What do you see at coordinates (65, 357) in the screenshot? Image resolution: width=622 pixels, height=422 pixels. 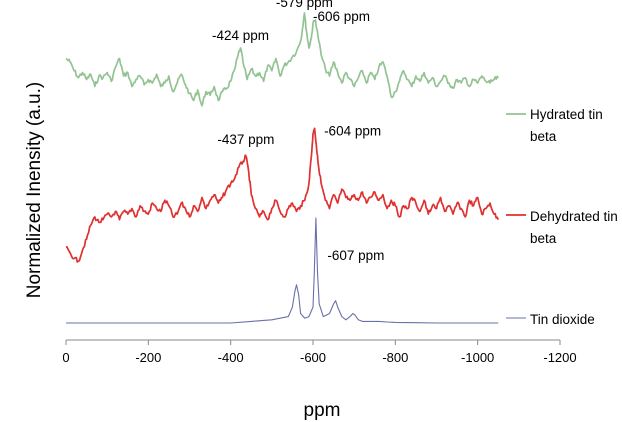 I see `x-tick-label: 0` at bounding box center [65, 357].